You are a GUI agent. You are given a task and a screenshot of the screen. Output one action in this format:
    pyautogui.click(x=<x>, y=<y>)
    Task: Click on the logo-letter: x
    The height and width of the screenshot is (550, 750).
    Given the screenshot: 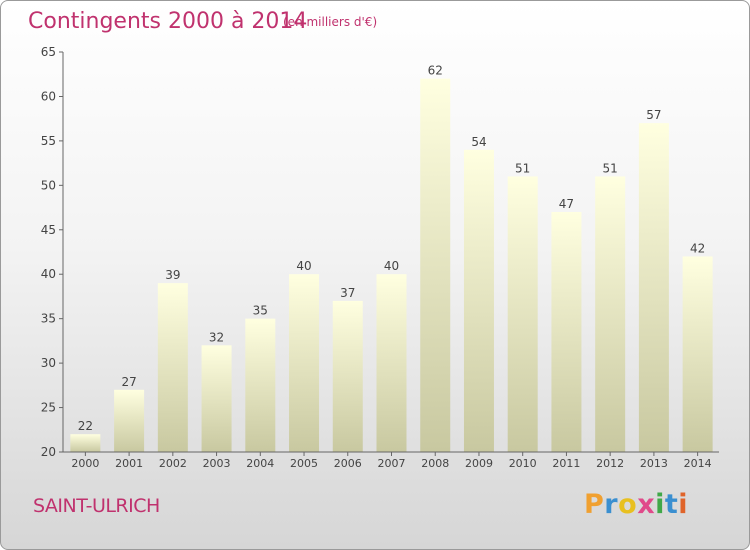 What is the action you would take?
    pyautogui.click(x=646, y=504)
    